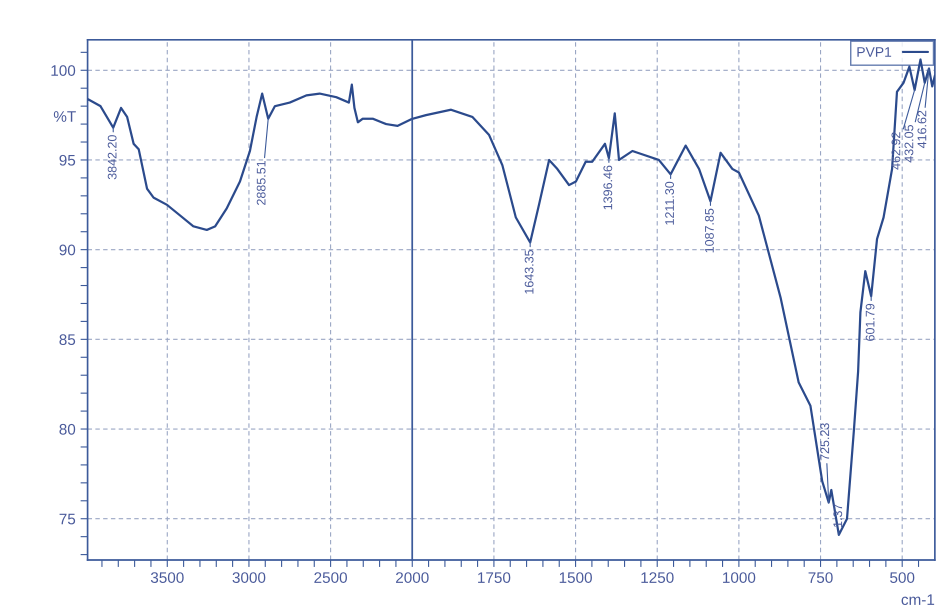 The width and height of the screenshot is (952, 612). Describe the element at coordinates (918, 600) in the screenshot. I see `x-axis-title: cm-1` at that location.